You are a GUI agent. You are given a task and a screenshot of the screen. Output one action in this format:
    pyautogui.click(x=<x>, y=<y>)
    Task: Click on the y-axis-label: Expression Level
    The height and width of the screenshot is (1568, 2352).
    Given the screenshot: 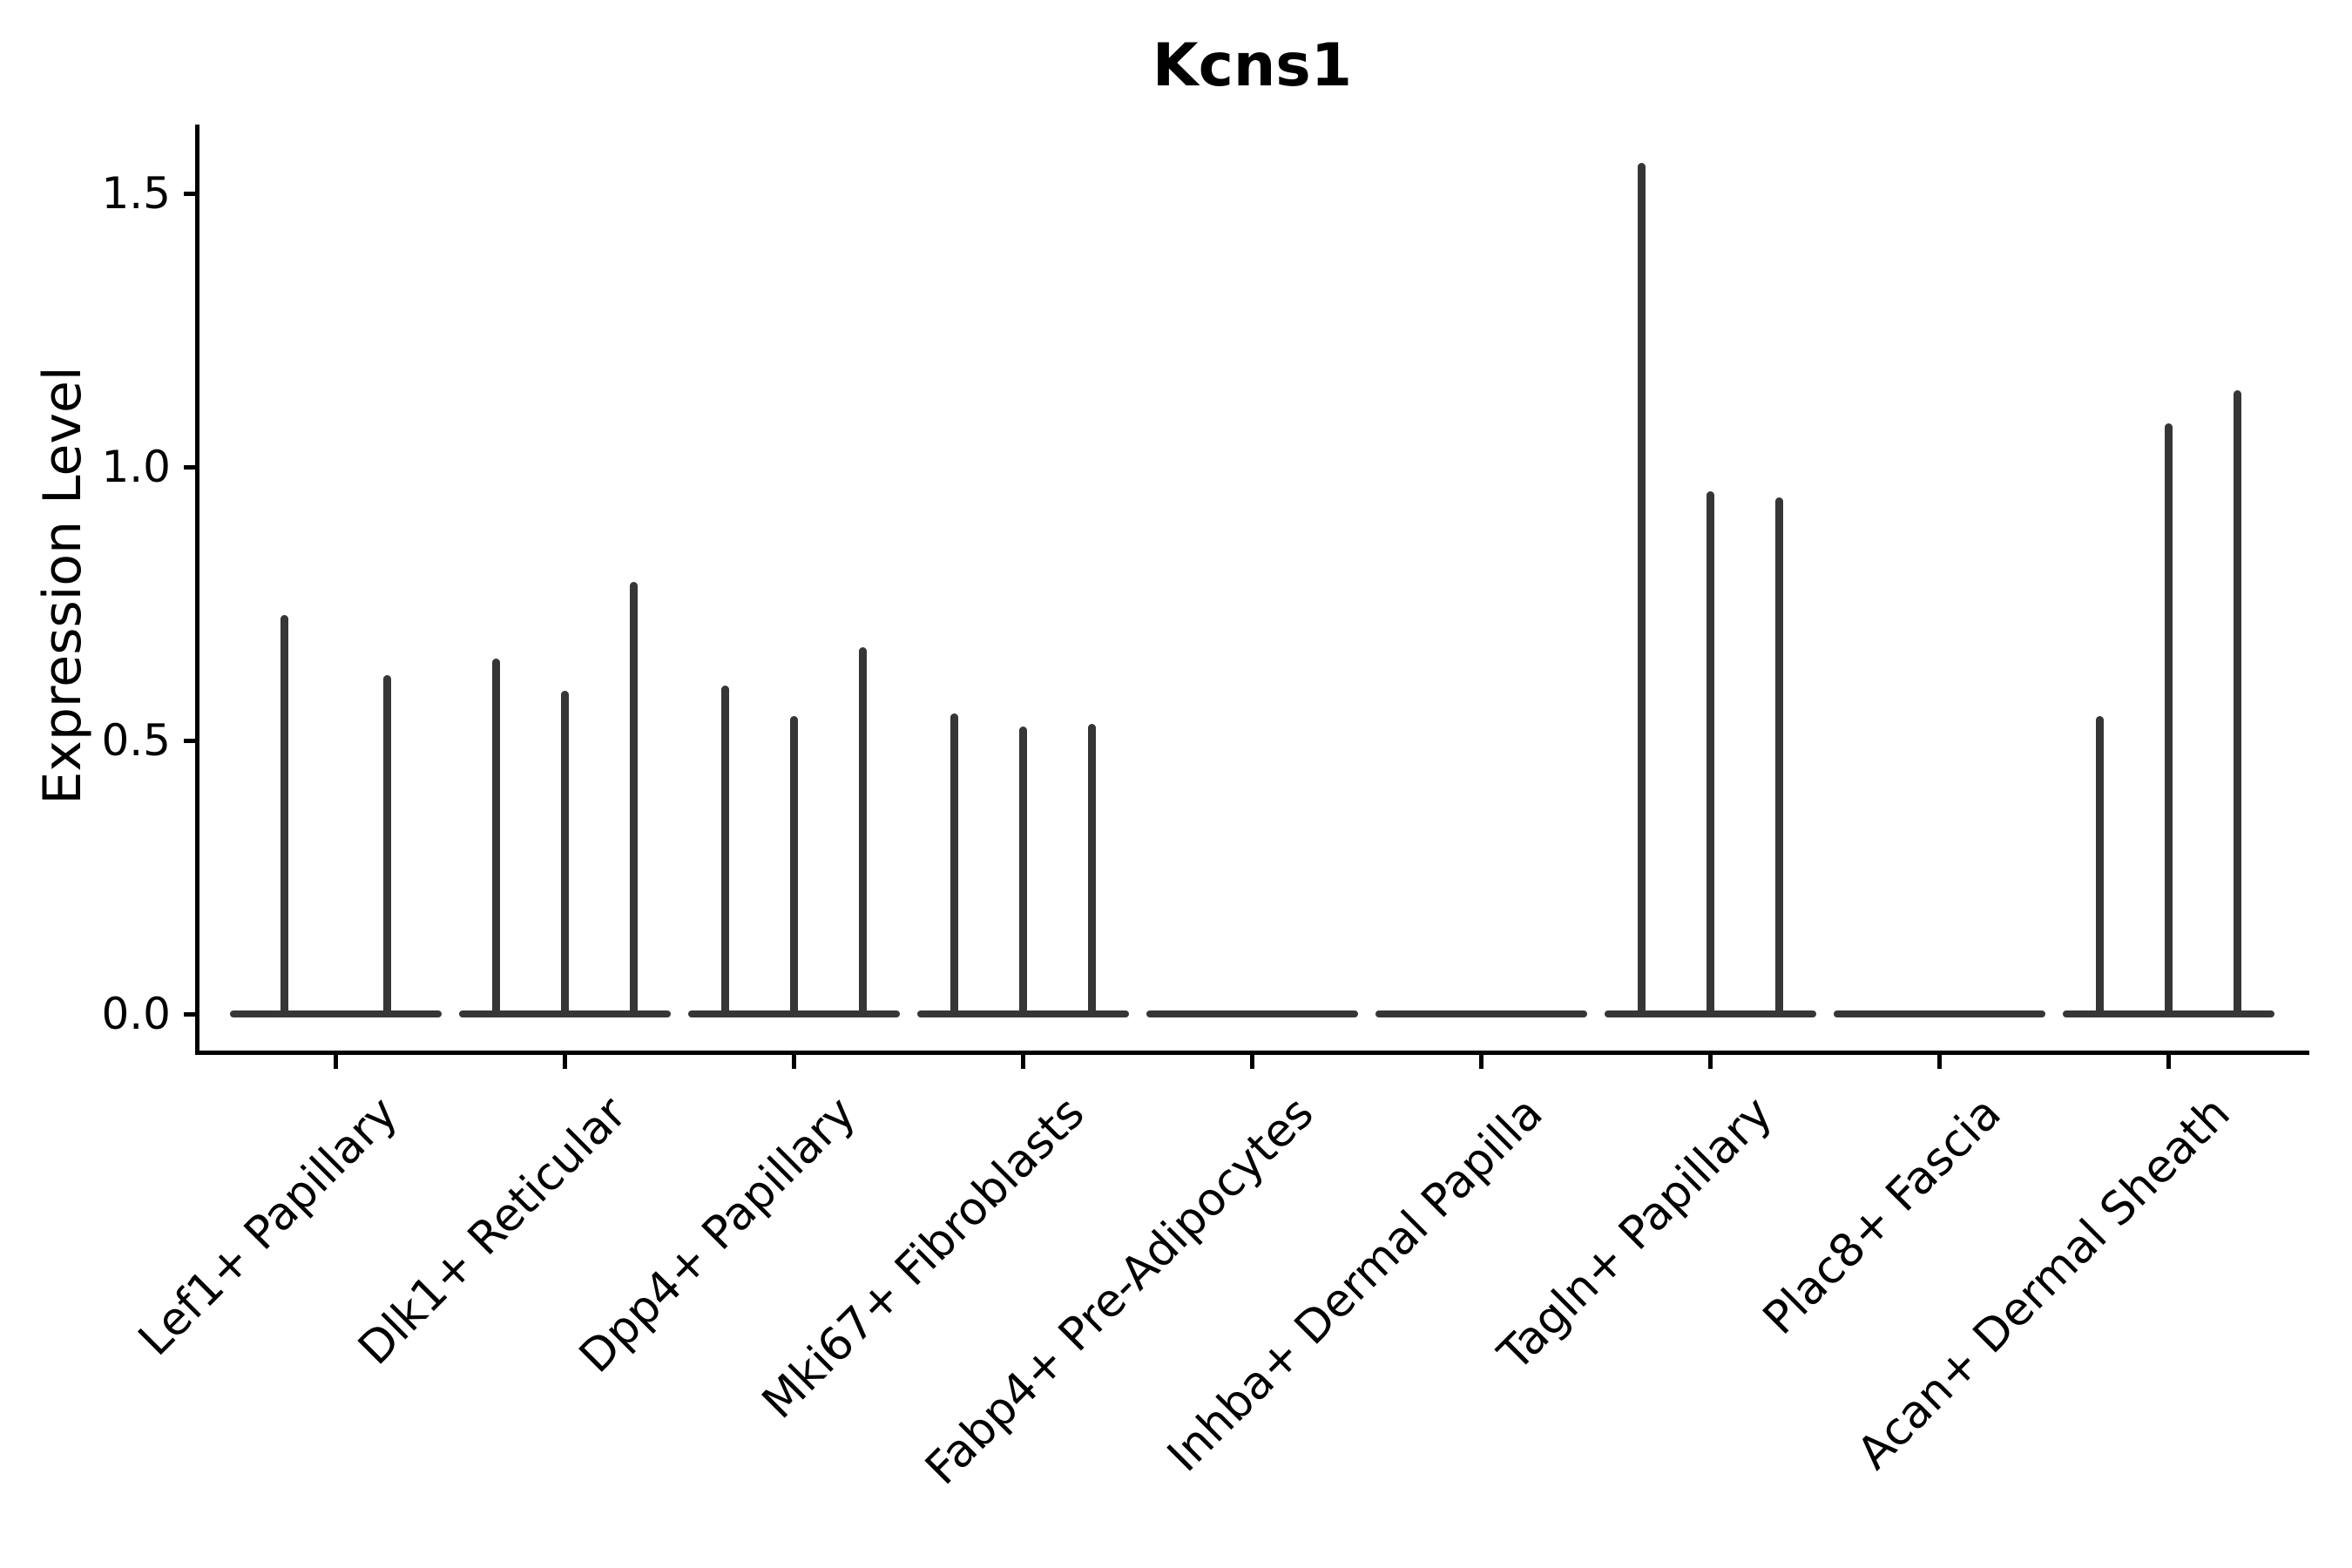 What is the action you would take?
    pyautogui.click(x=62, y=585)
    